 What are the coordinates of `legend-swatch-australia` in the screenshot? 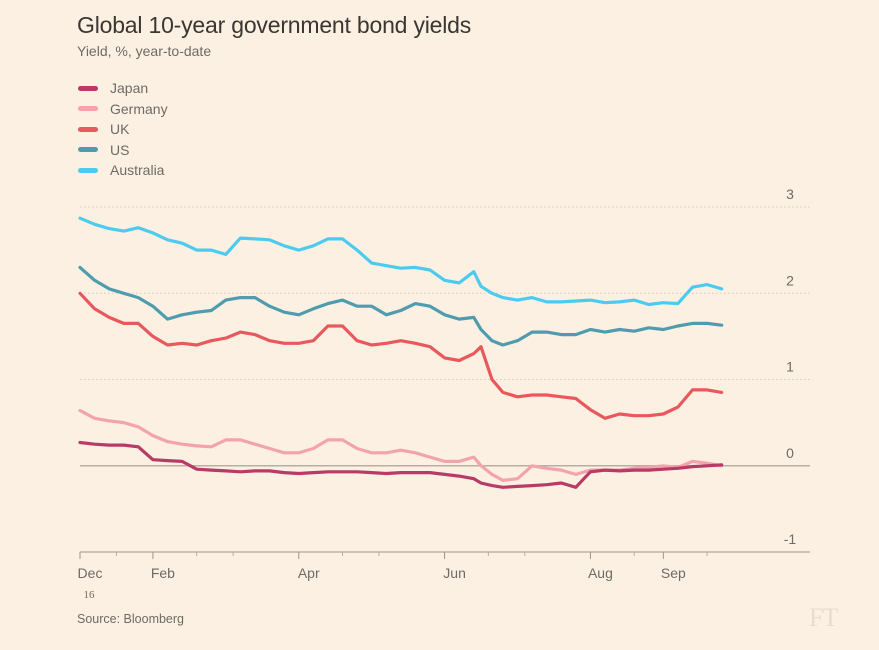 It's located at (88, 170).